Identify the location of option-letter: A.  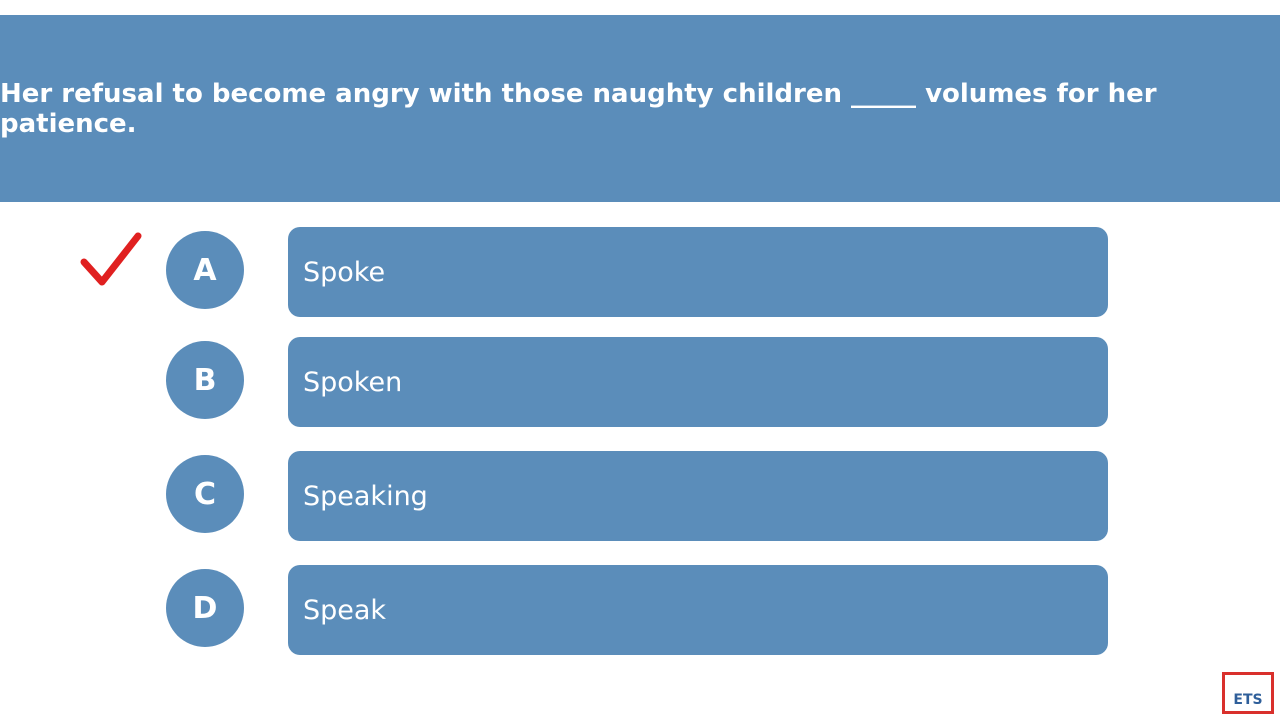
(205, 270).